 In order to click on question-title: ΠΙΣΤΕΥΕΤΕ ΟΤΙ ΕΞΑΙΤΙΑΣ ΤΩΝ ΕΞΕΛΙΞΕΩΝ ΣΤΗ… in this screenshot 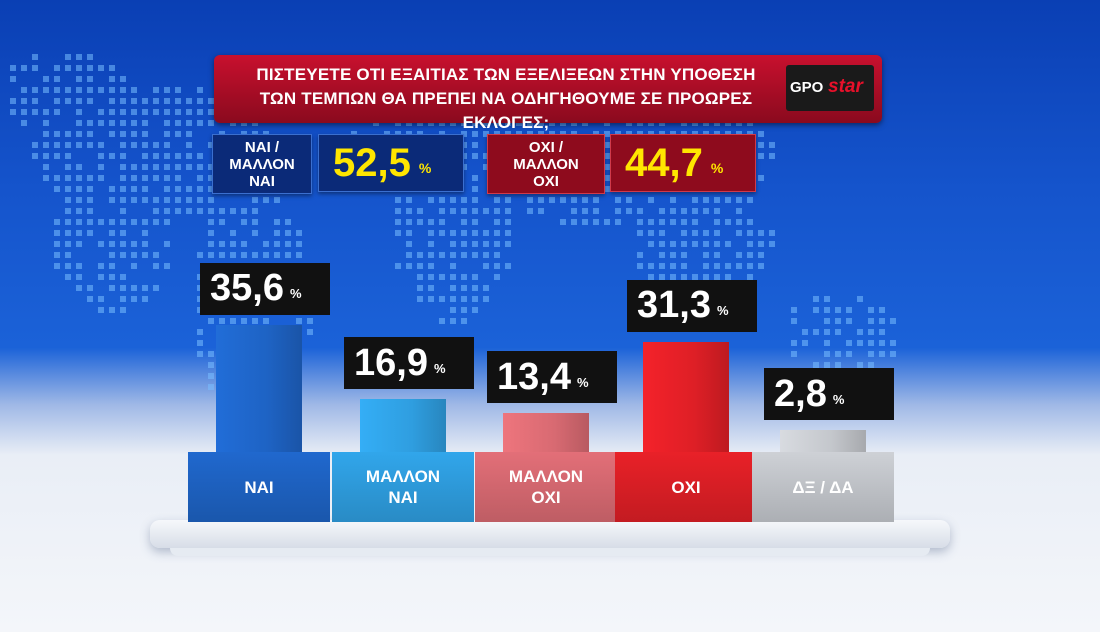, I will do `click(506, 99)`.